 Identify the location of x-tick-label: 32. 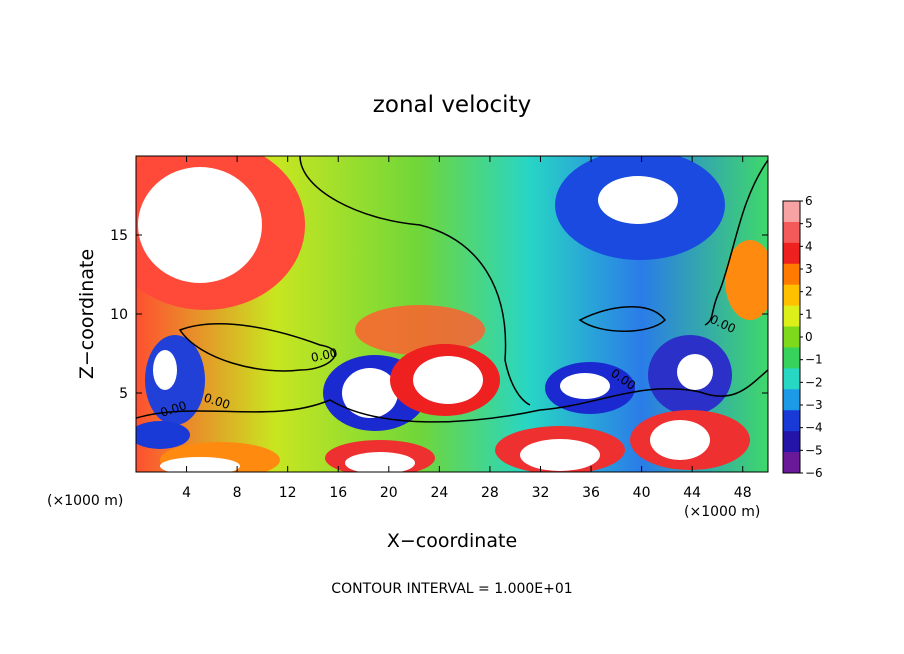
(541, 493).